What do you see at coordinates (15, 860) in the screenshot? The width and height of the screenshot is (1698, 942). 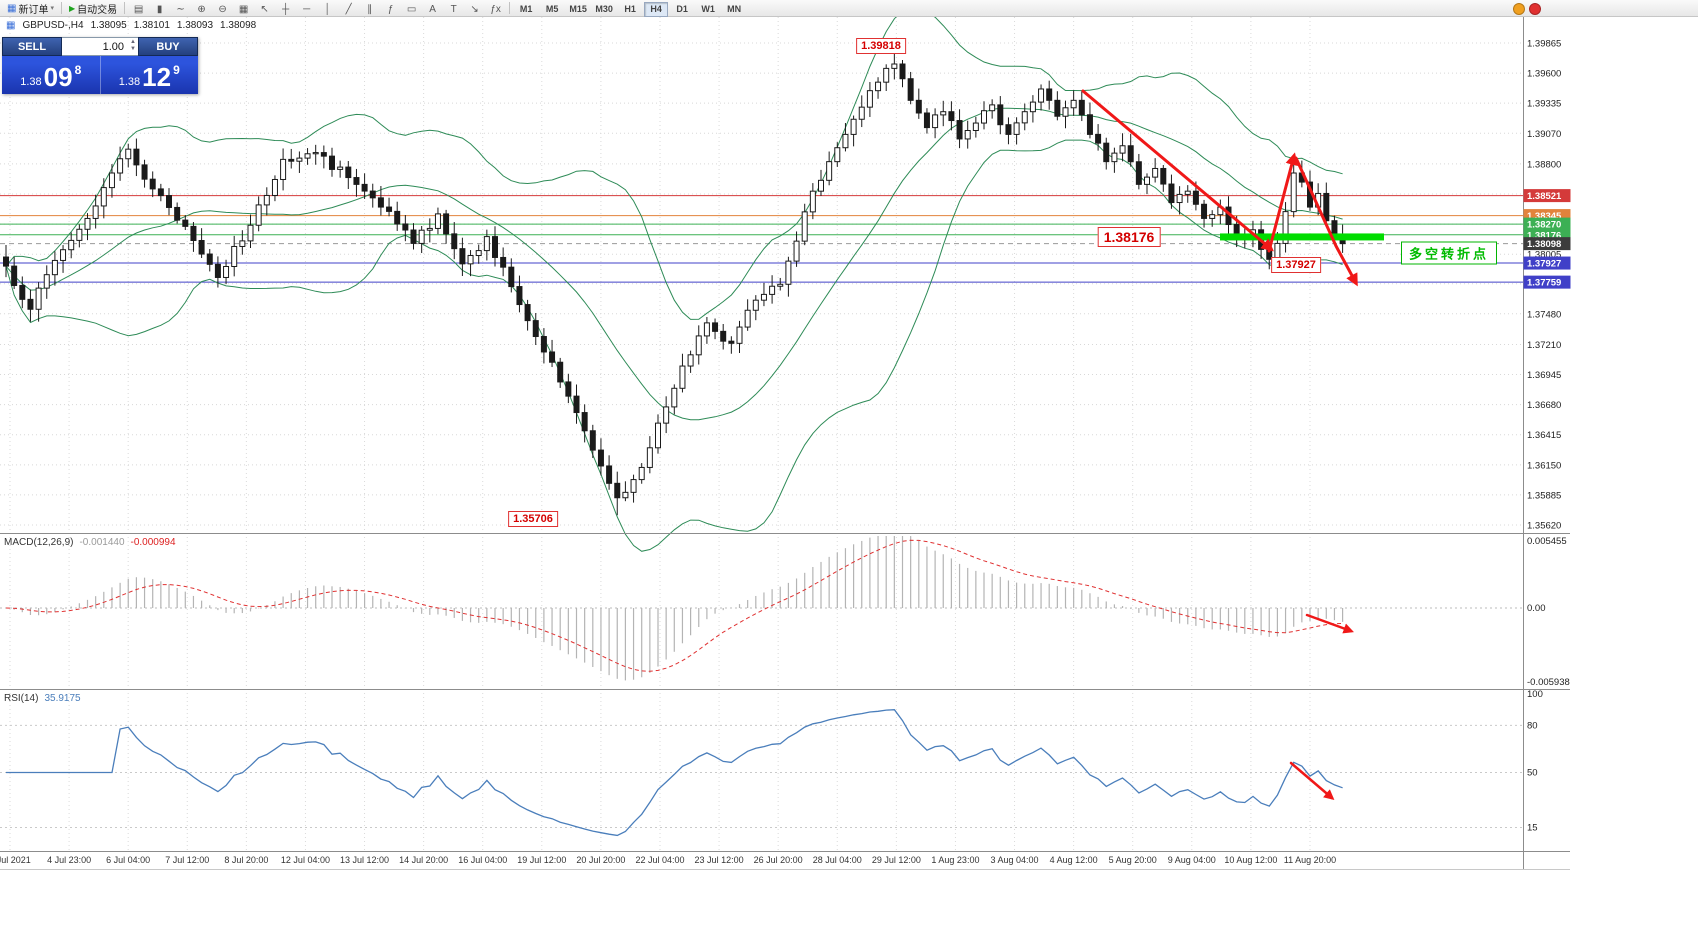 I see `svg-text: 1 Jul 2021` at bounding box center [15, 860].